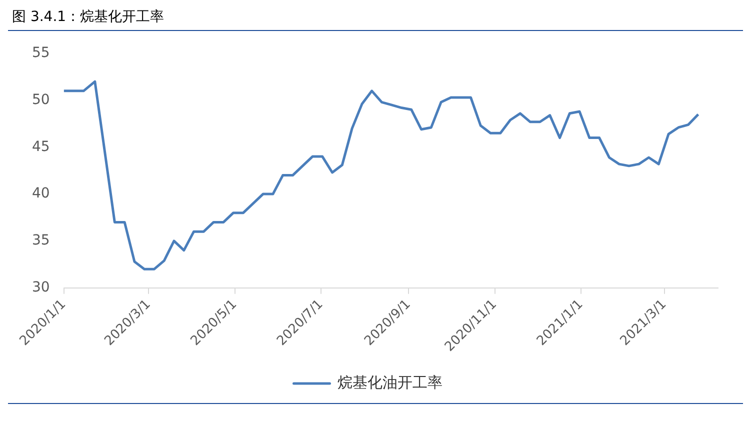  What do you see at coordinates (41, 287) in the screenshot?
I see `y-tick-label: 30` at bounding box center [41, 287].